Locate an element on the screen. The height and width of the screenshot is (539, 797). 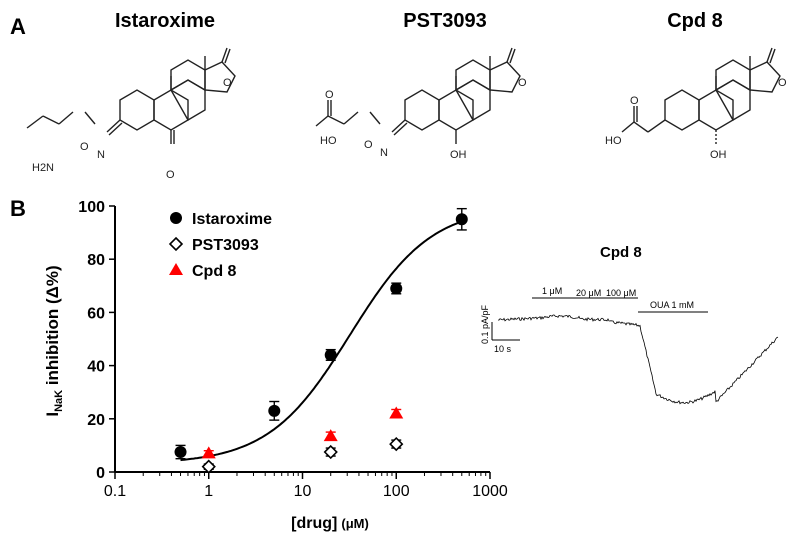
trace-label-1um: 1 μM is located at coordinates (552, 291).